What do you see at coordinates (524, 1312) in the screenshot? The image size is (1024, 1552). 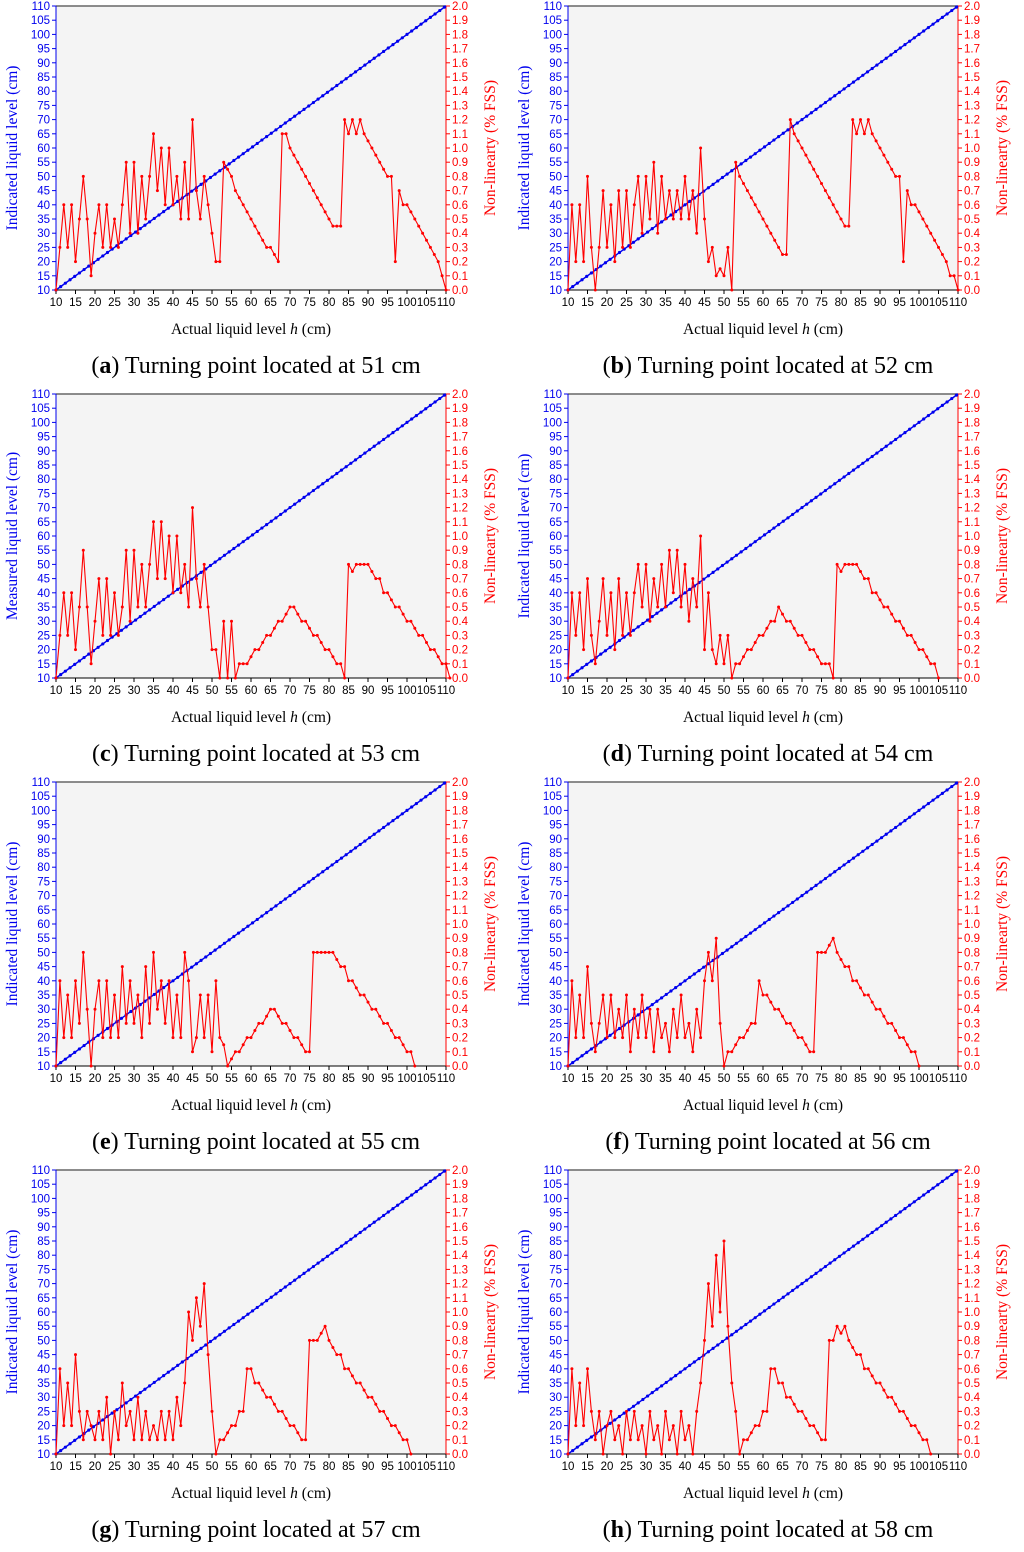 I see `y-left-axis-label: Indicated liquid level (cm)` at bounding box center [524, 1312].